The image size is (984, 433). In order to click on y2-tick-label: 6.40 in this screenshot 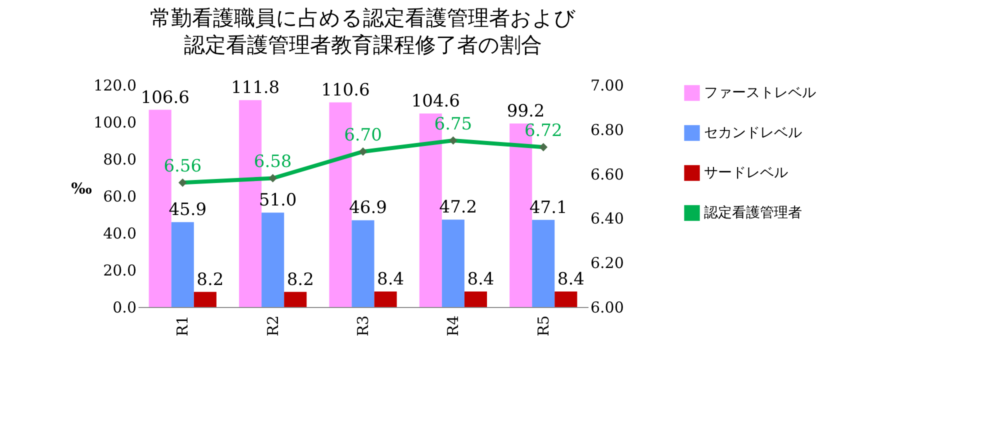, I will do `click(607, 219)`.